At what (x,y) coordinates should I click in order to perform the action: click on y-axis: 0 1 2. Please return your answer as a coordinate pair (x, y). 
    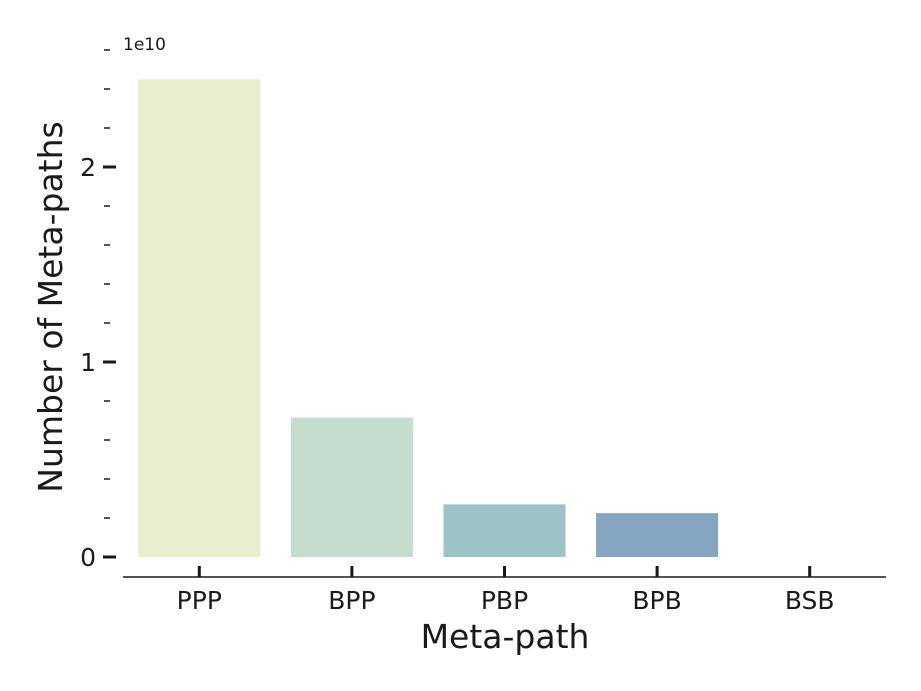
    Looking at the image, I should click on (98, 310).